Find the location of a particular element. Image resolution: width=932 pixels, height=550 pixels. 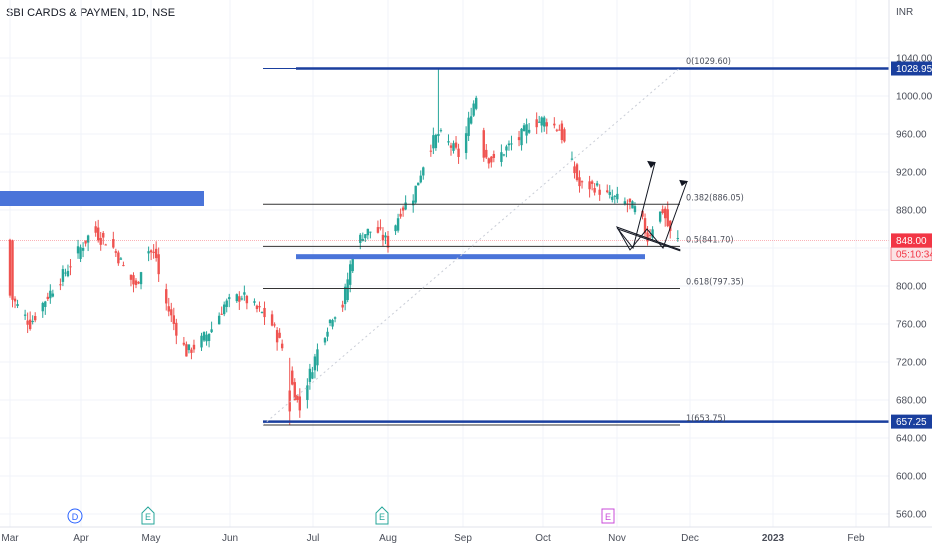

projection-arrow-high is located at coordinates (648, 207).